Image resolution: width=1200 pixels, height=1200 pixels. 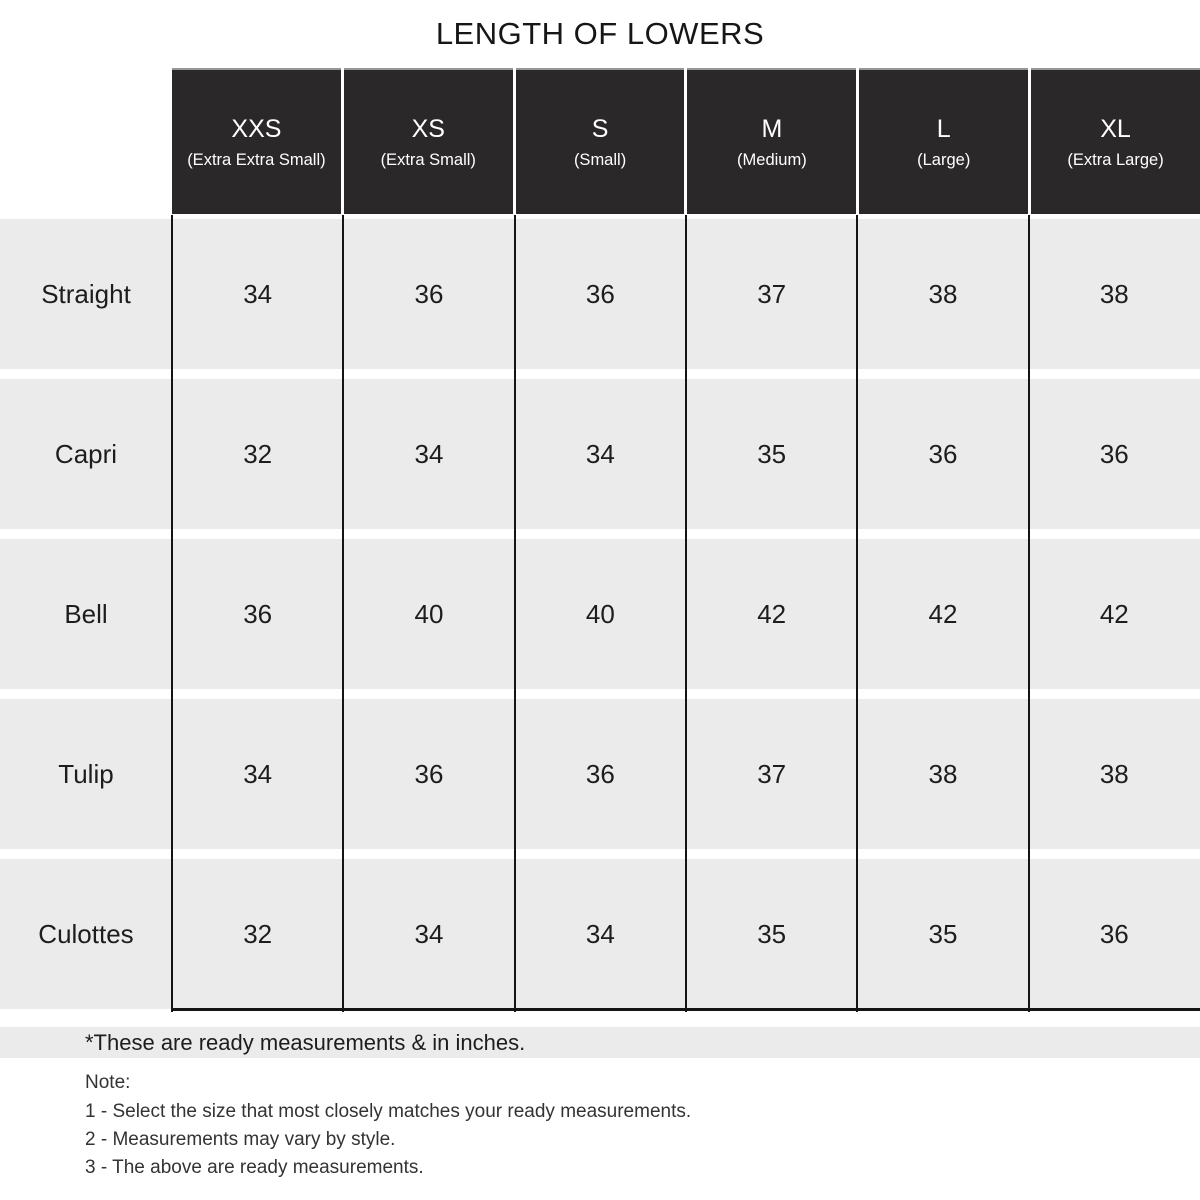 I want to click on table-bottom-border, so click(x=685, y=1009).